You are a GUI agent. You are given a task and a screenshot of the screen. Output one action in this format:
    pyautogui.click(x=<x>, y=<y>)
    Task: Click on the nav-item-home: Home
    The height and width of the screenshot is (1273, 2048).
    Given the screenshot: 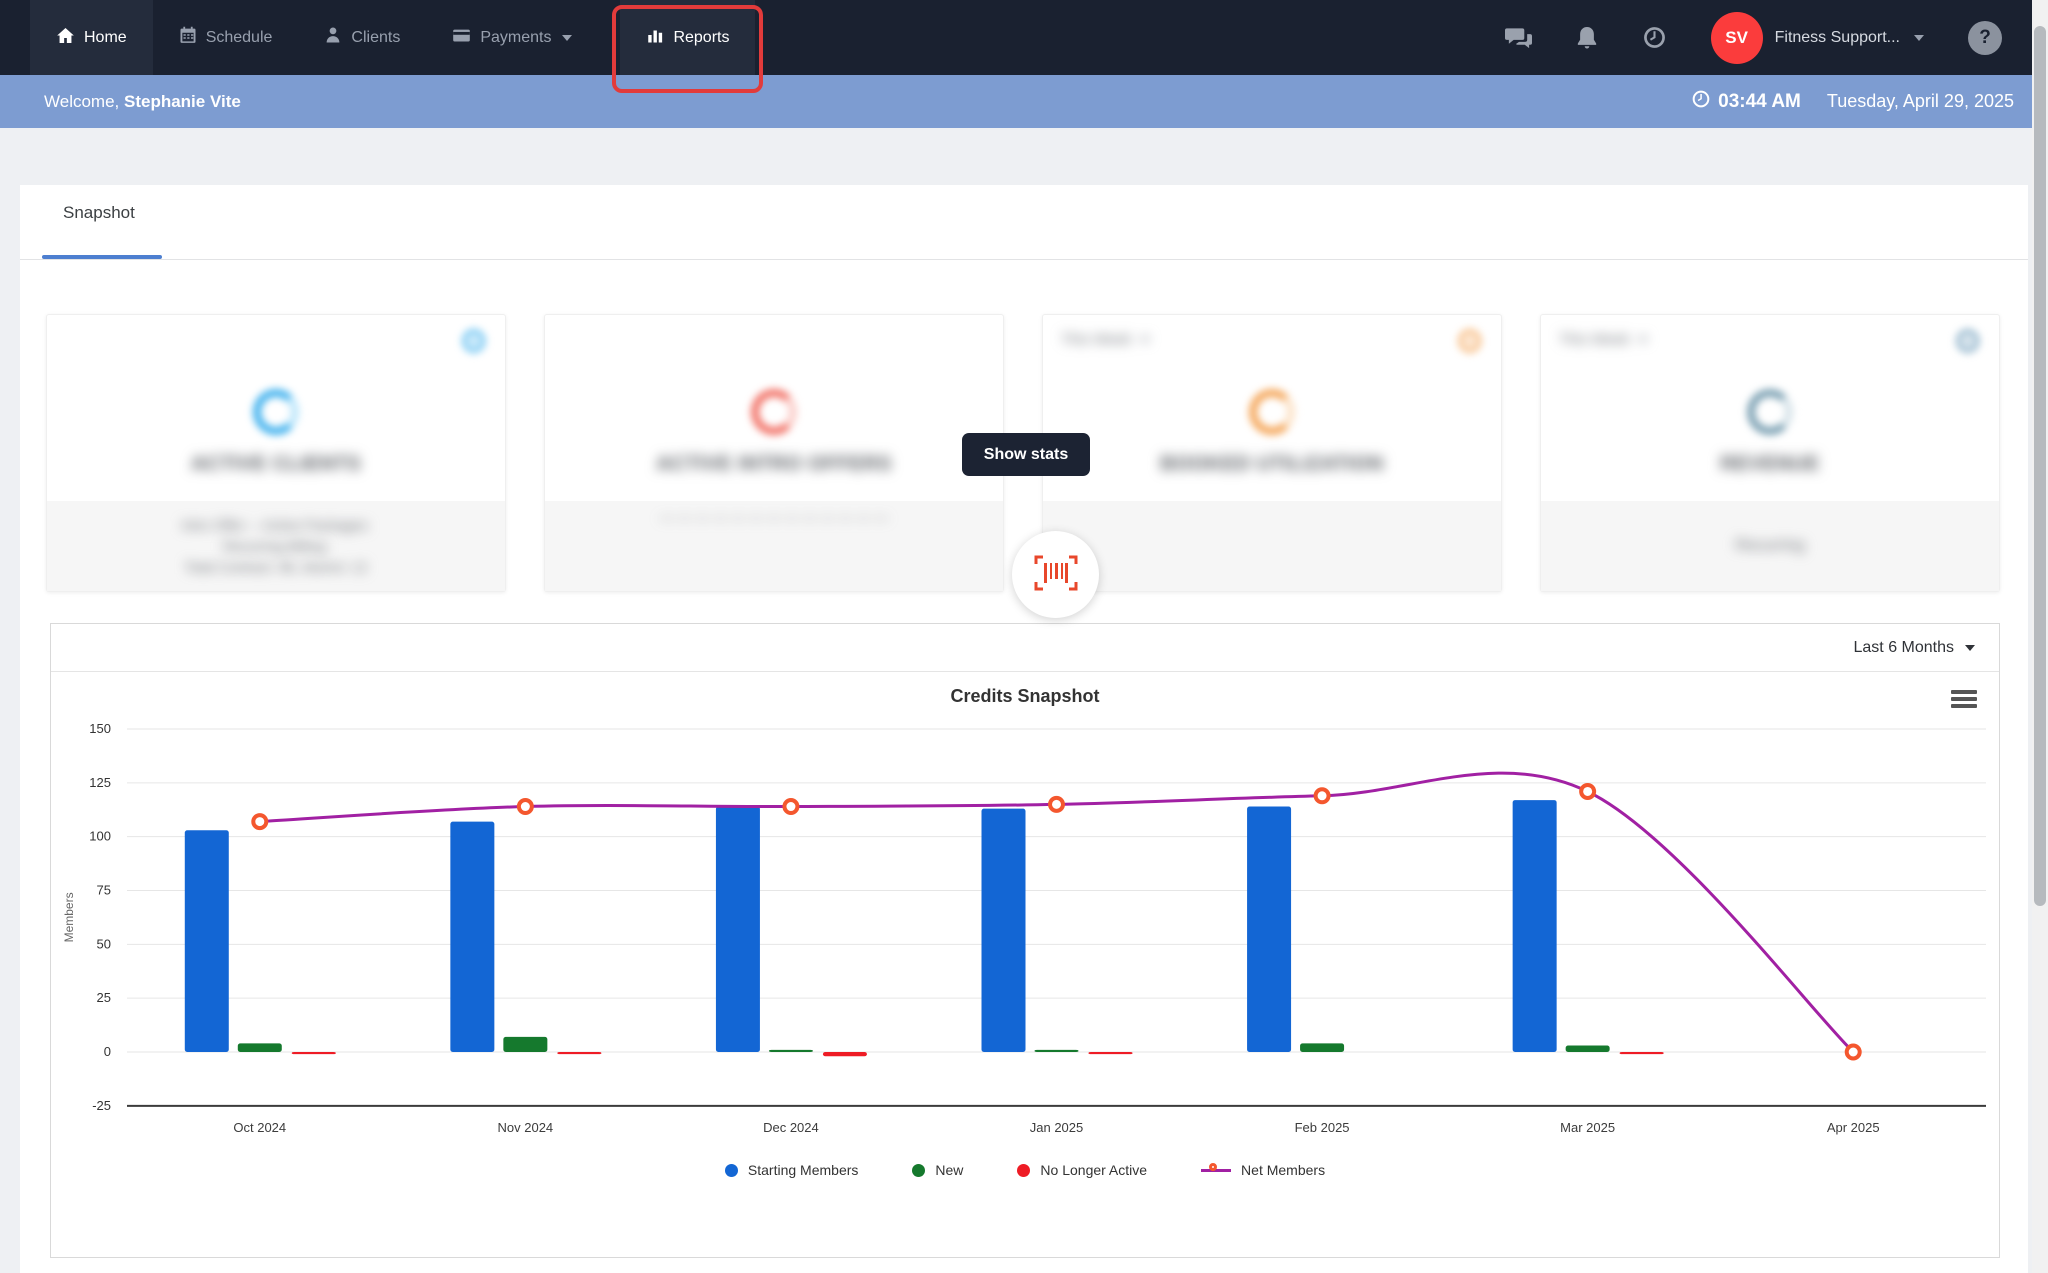 What is the action you would take?
    pyautogui.click(x=91, y=37)
    